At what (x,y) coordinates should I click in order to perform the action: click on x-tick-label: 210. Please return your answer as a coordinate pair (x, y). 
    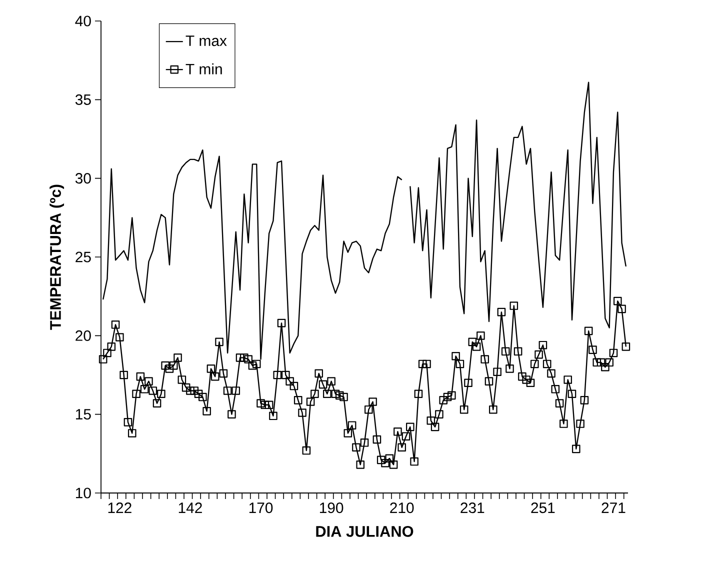
    Looking at the image, I should click on (402, 508).